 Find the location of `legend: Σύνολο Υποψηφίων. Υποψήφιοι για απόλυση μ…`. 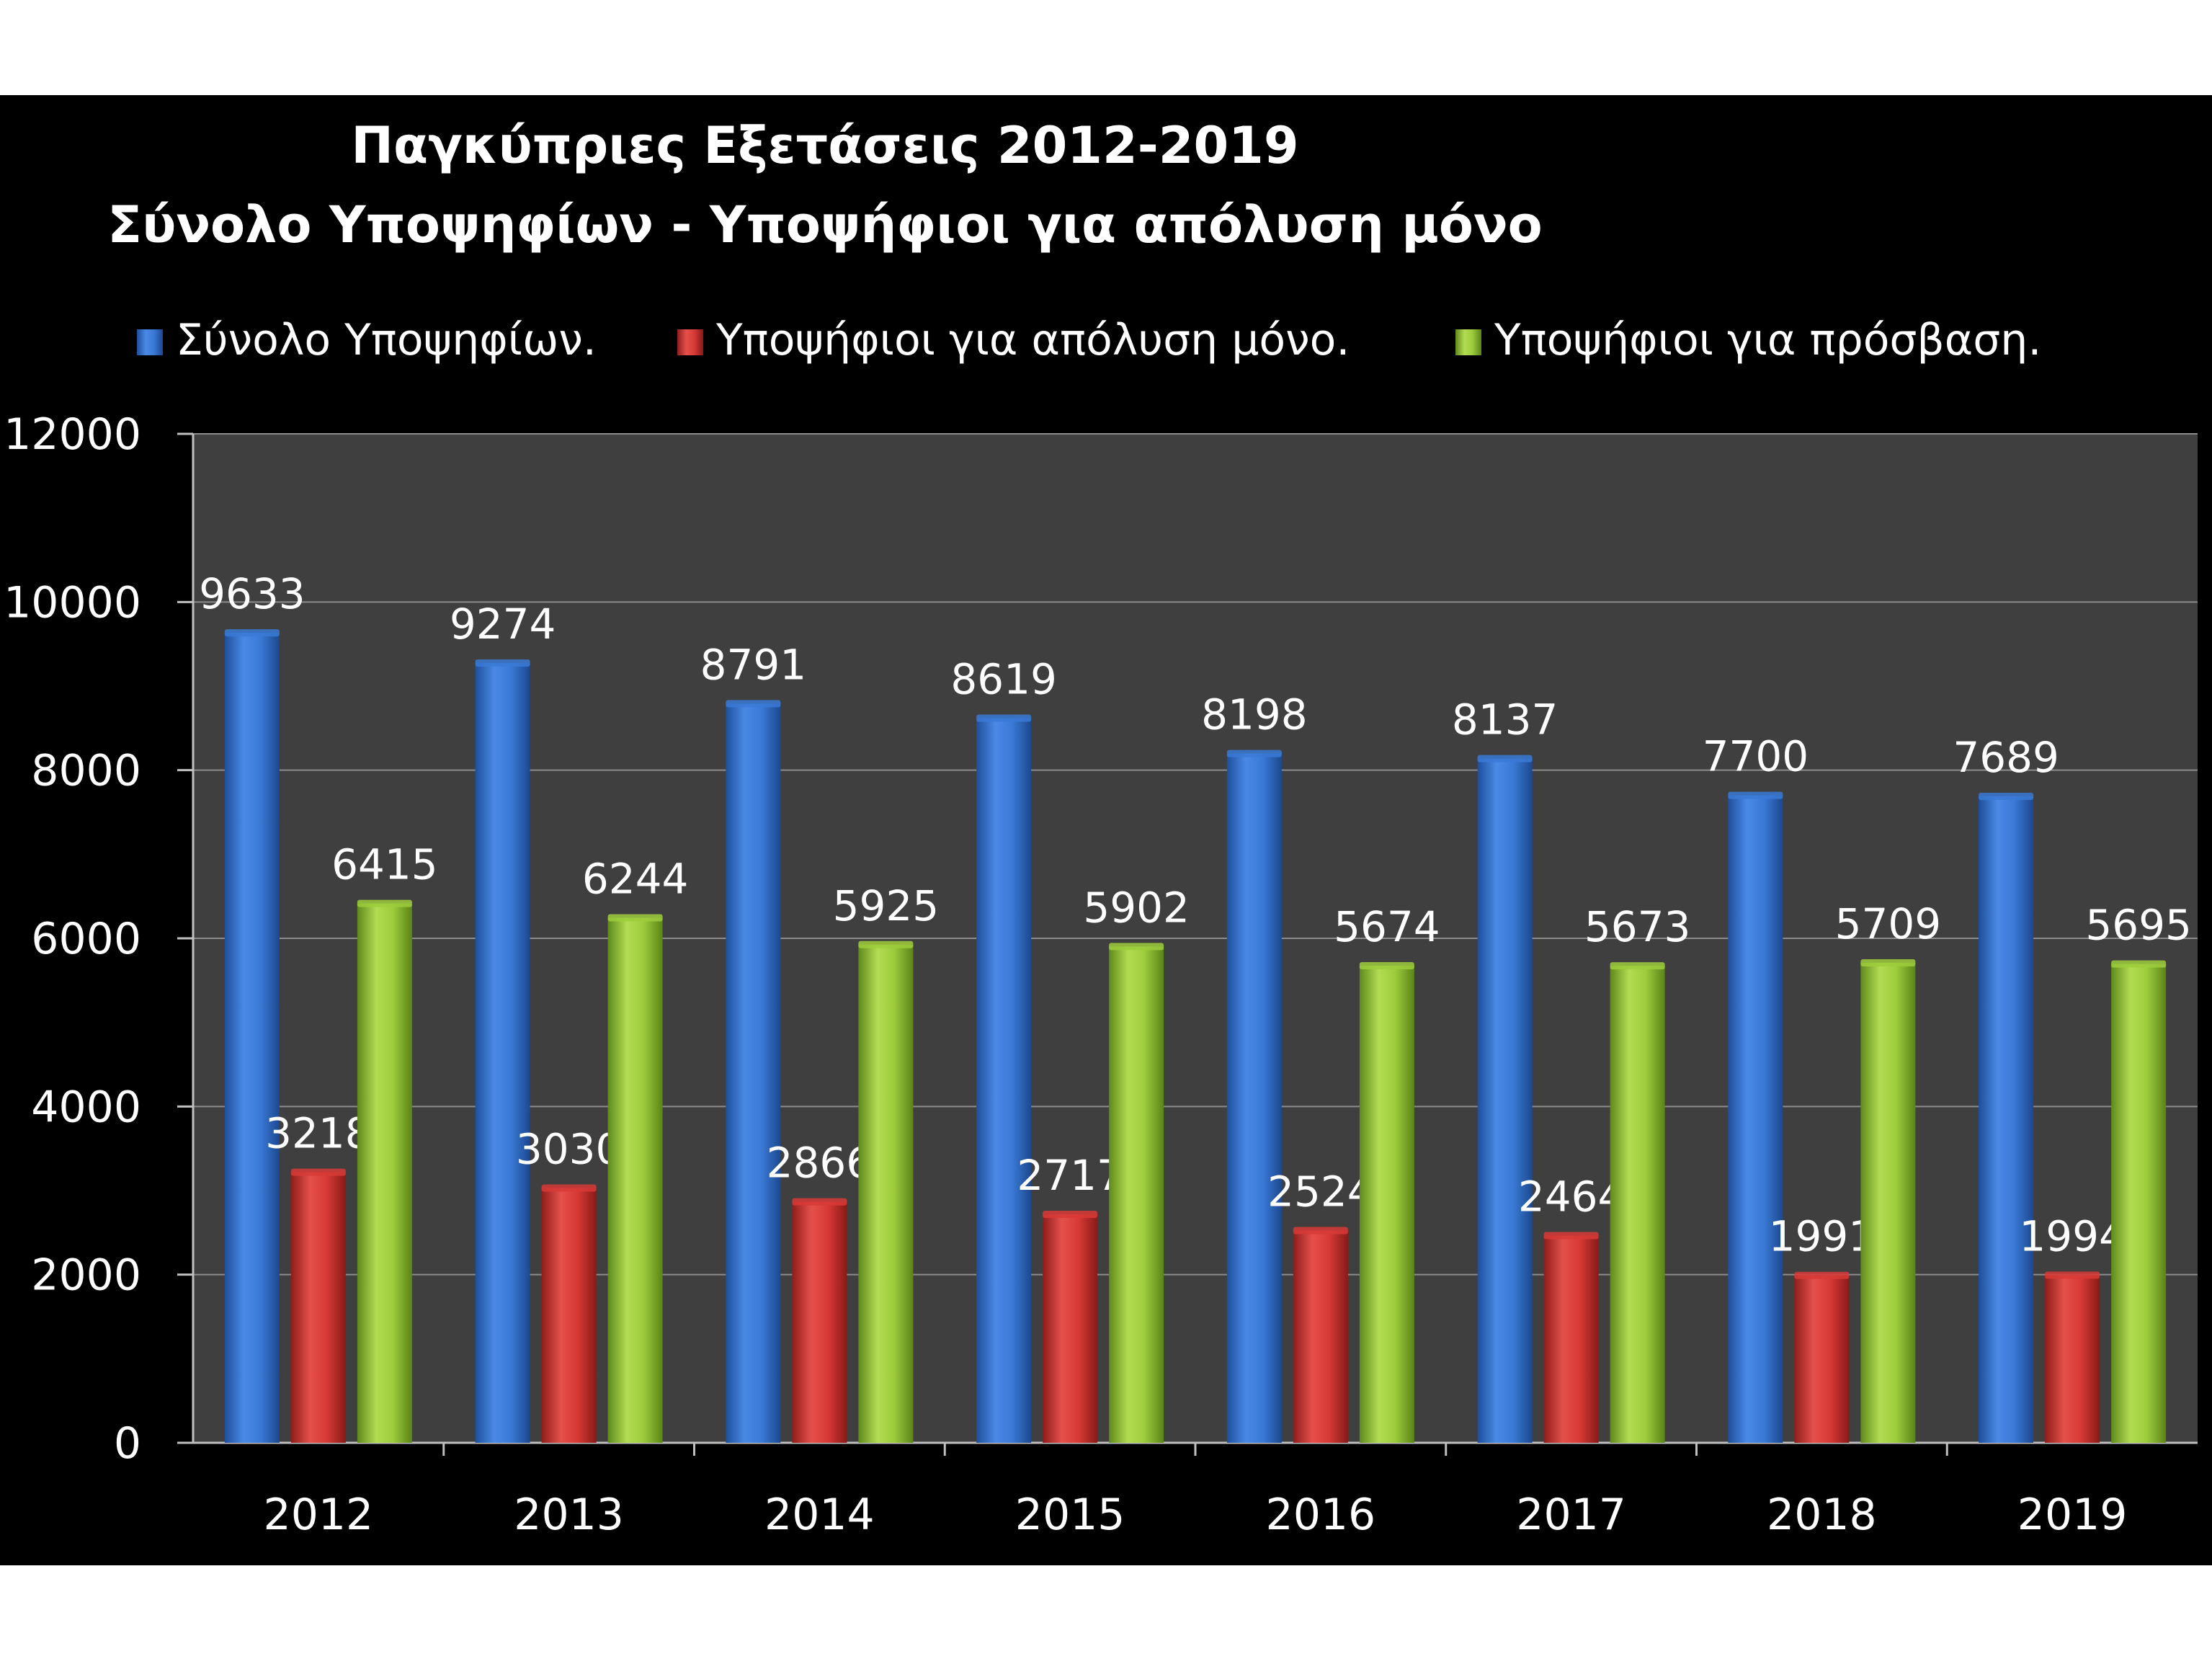

legend: Σύνολο Υποψηφίων. Υποψήφιοι για απόλυση μ… is located at coordinates (1089, 340).